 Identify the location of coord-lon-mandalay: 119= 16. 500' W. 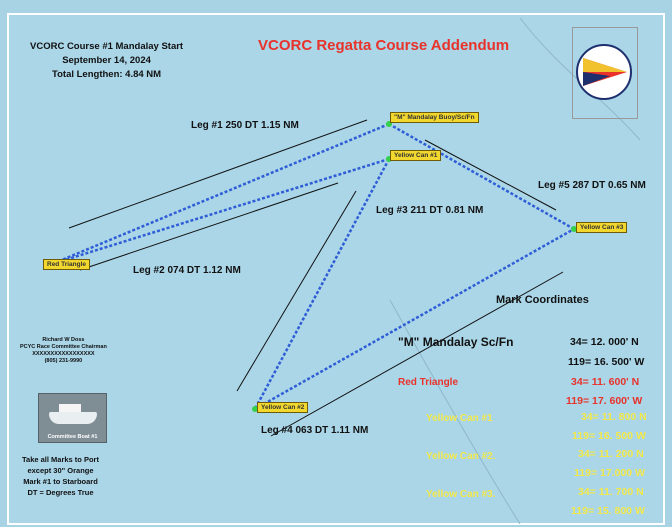
(606, 362).